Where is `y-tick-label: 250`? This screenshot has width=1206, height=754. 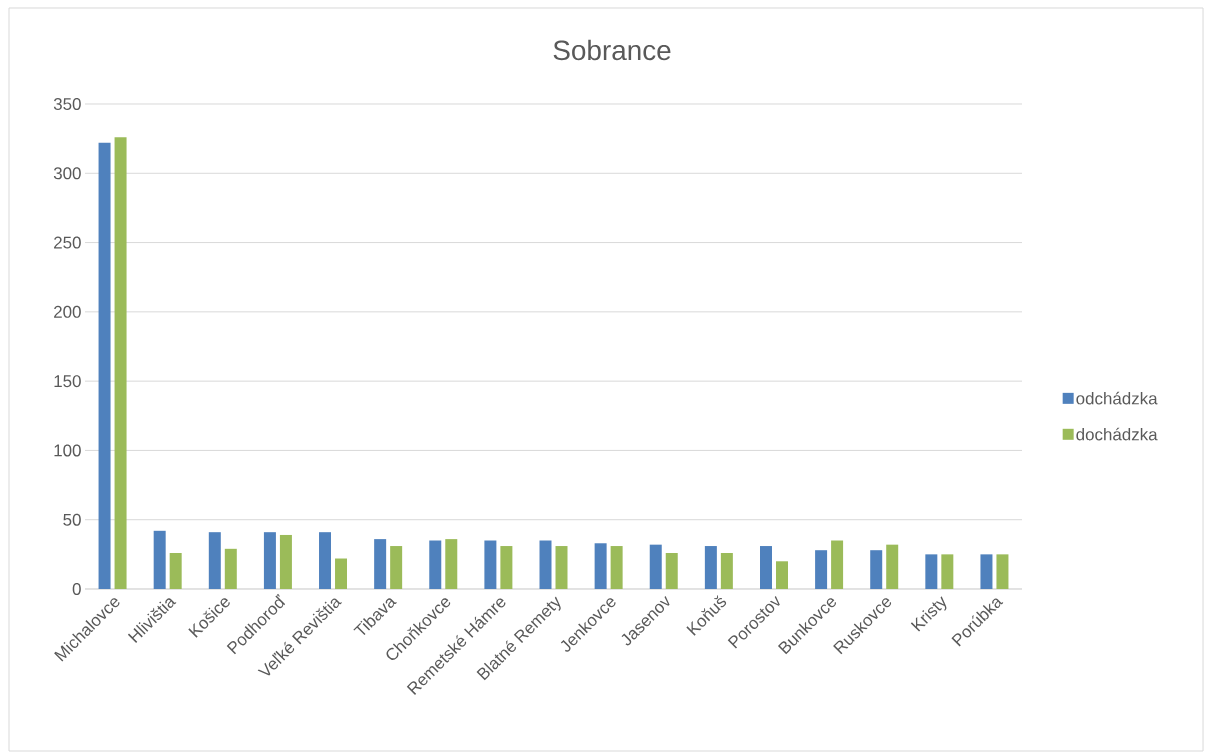 y-tick-label: 250 is located at coordinates (67, 242).